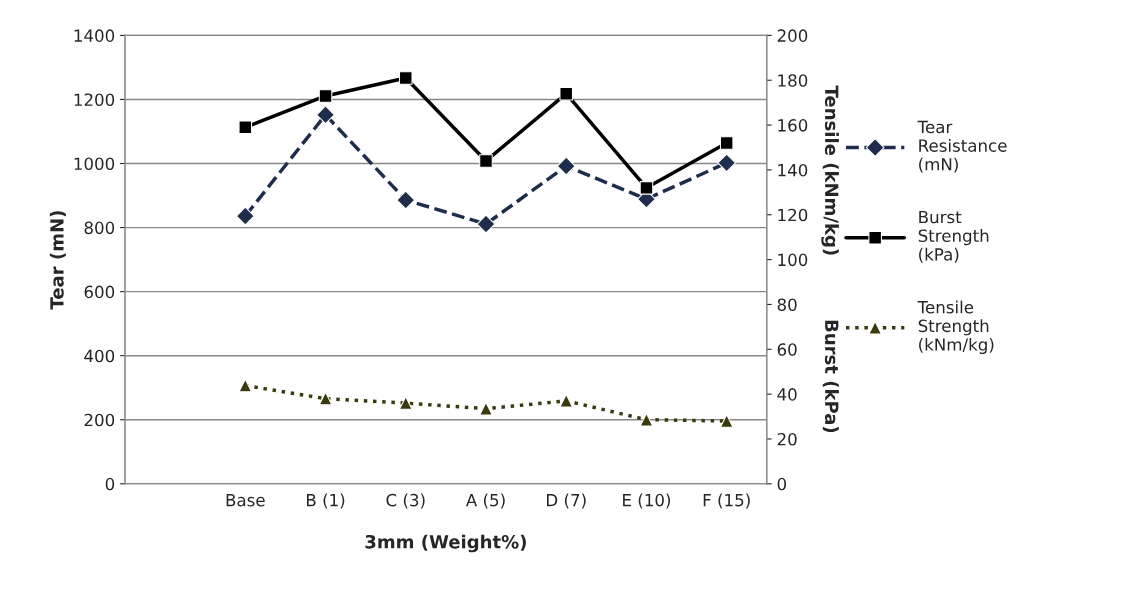 Image resolution: width=1136 pixels, height=590 pixels. Describe the element at coordinates (99, 356) in the screenshot. I see `y-tick-label: 400` at that location.